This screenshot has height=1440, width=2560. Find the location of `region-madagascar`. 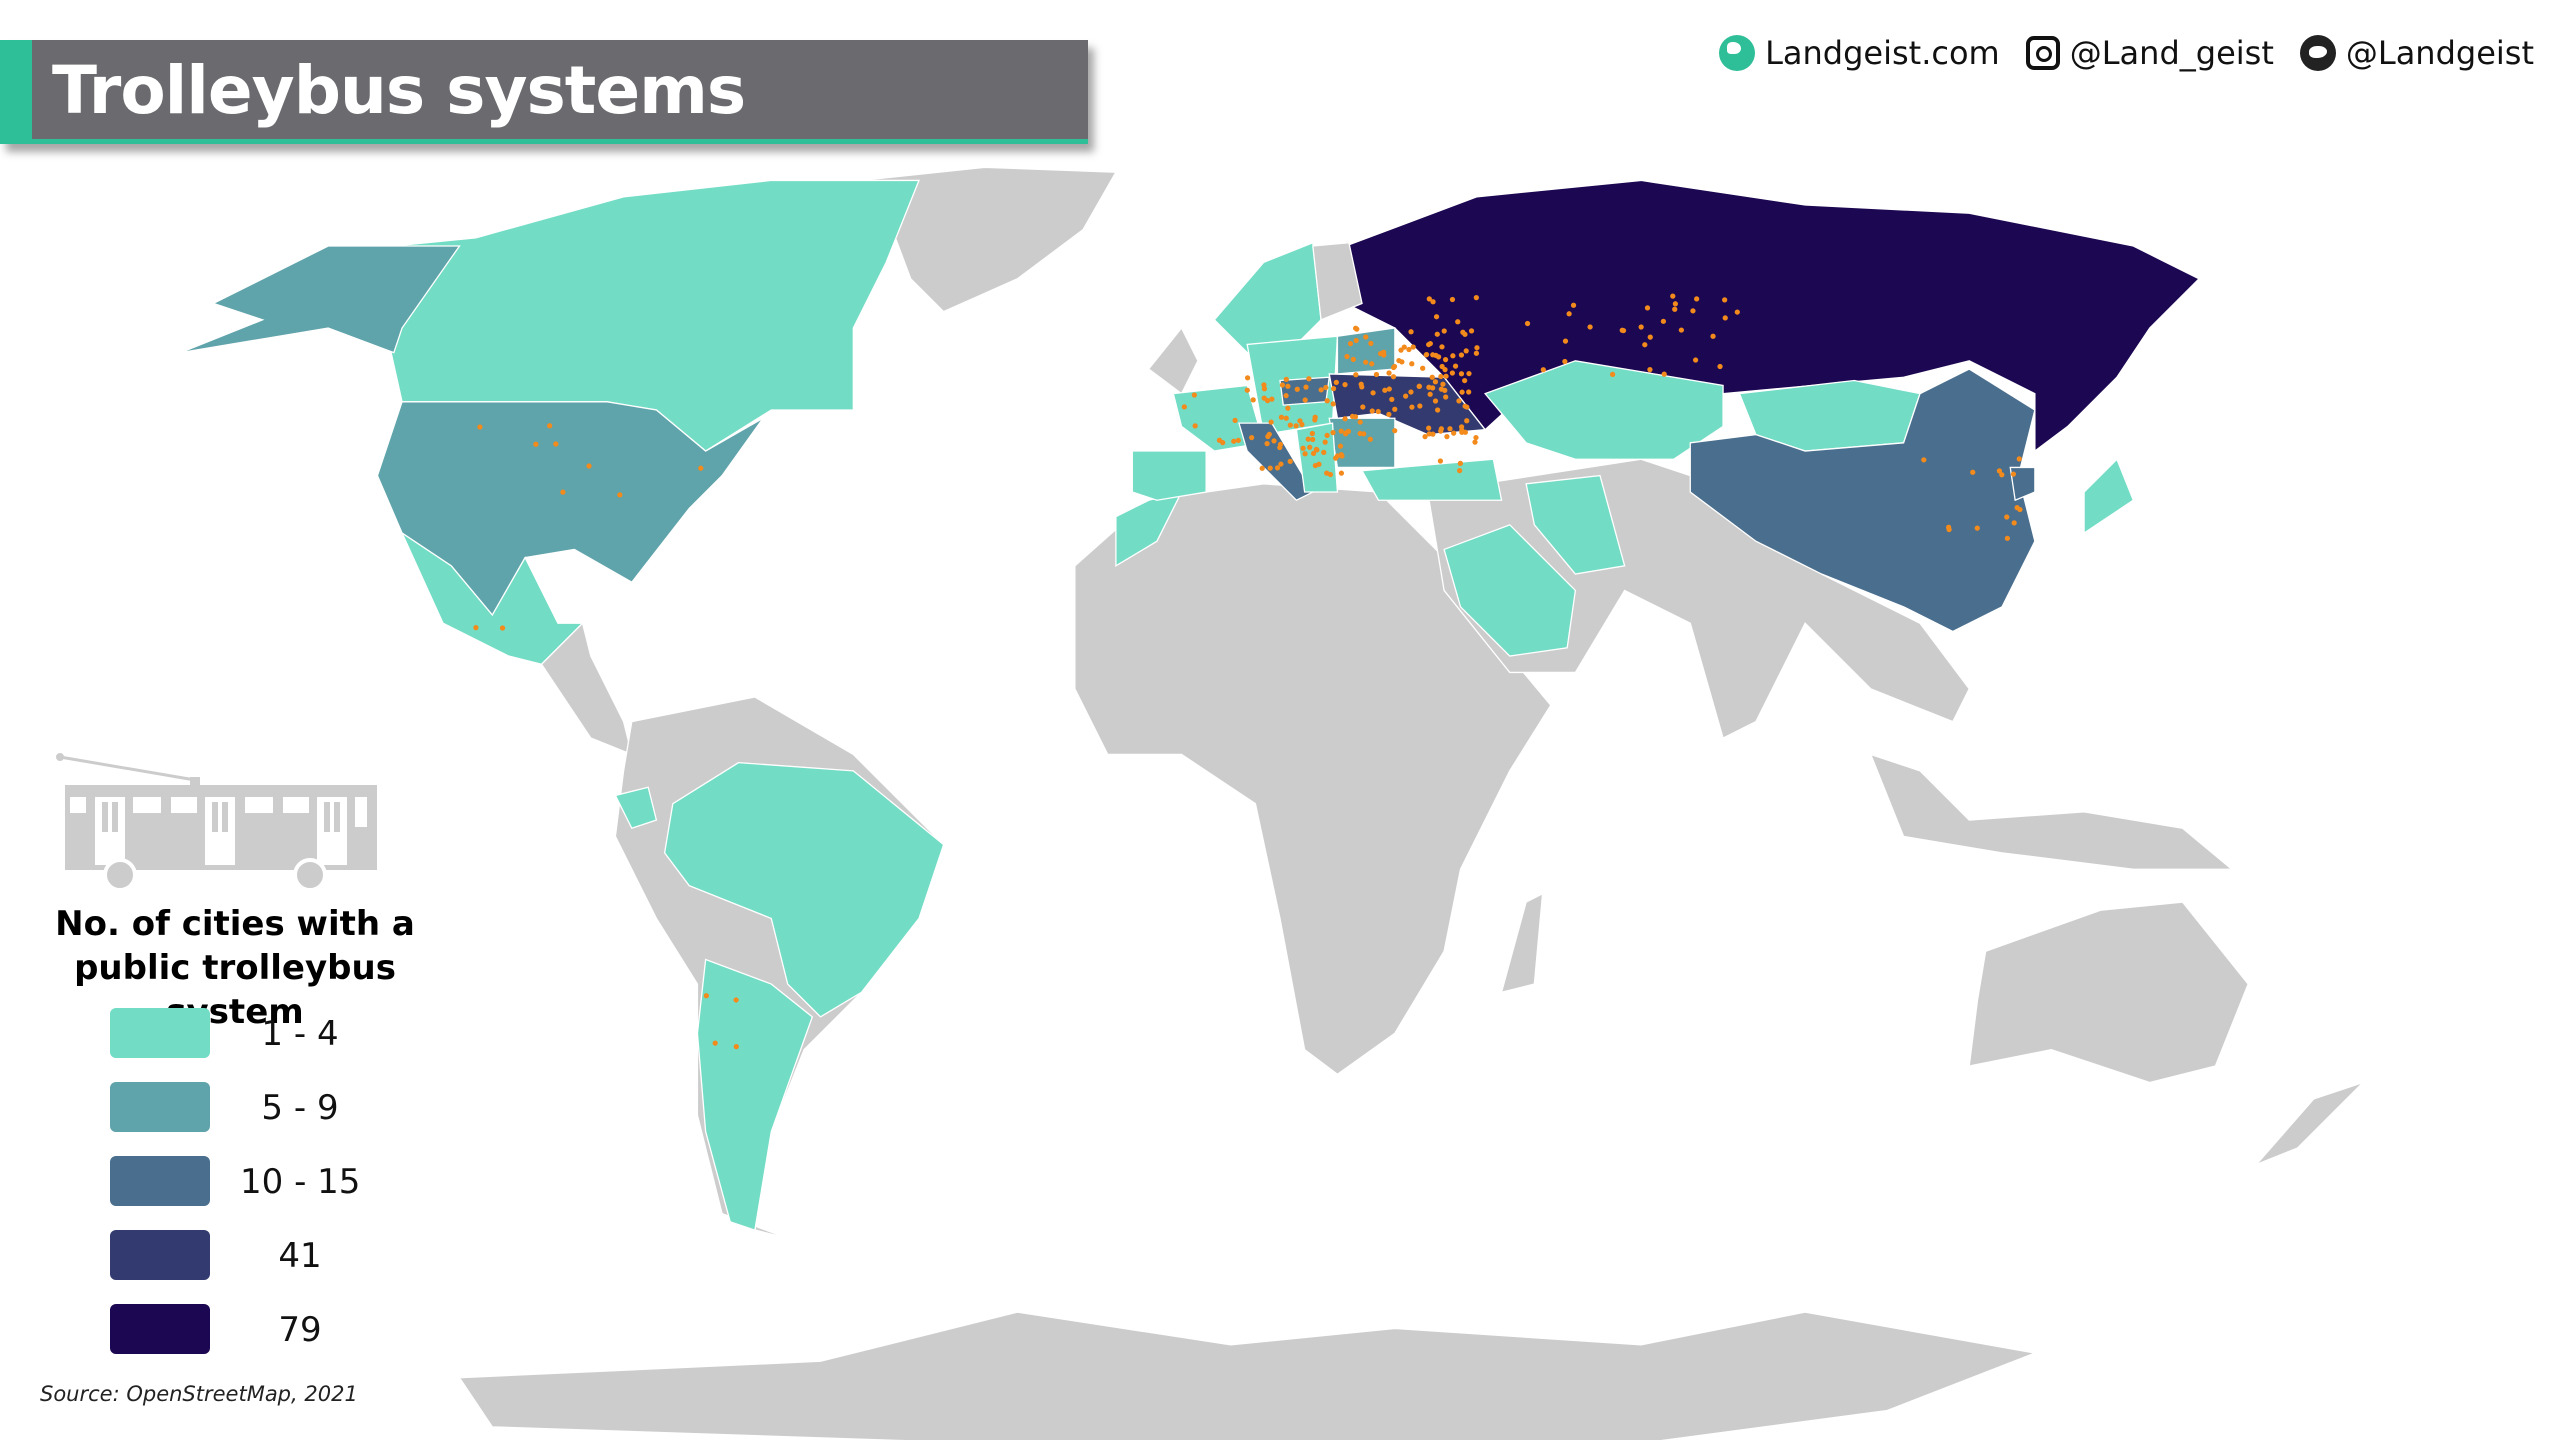

region-madagascar is located at coordinates (1522, 943).